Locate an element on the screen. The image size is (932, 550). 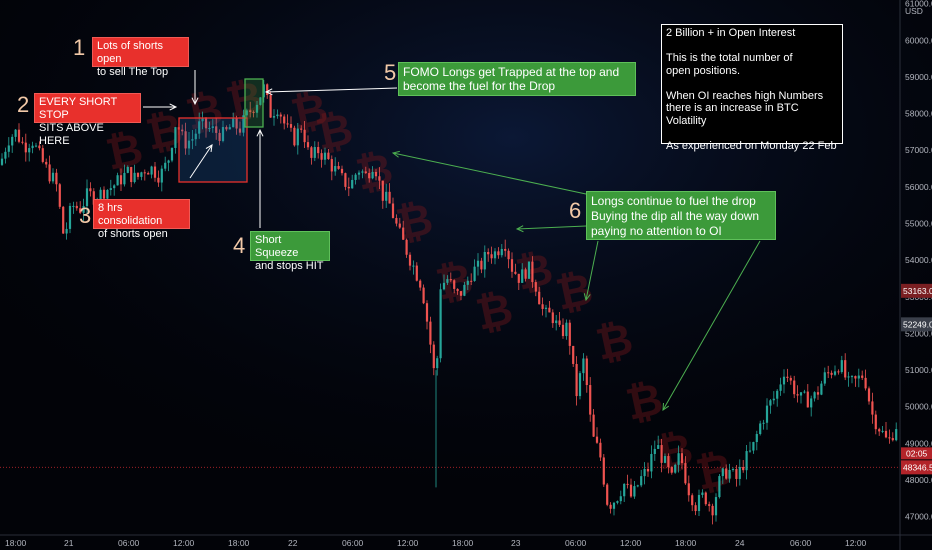
arrow-note6-c is located at coordinates (592, 270).